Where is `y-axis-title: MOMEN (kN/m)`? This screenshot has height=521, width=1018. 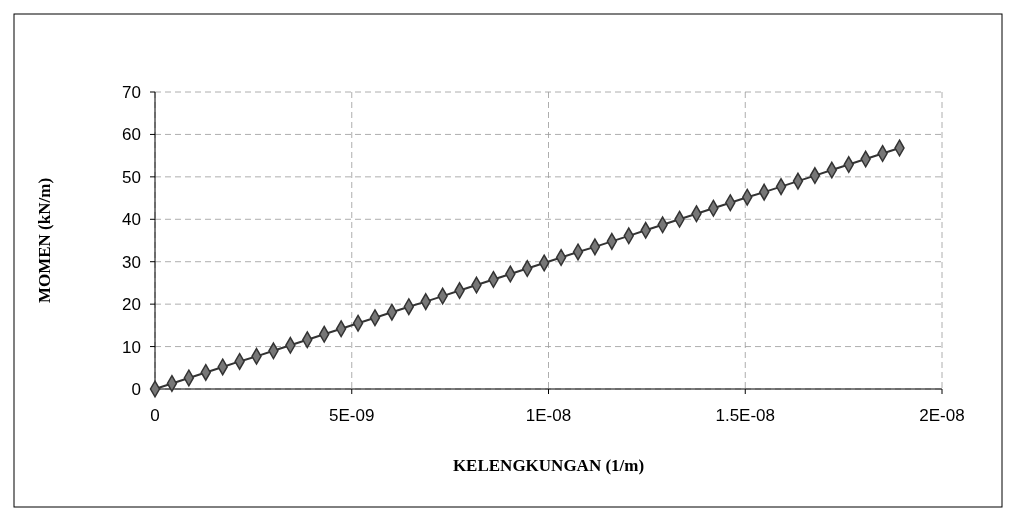
y-axis-title: MOMEN (kN/m) is located at coordinates (44, 240).